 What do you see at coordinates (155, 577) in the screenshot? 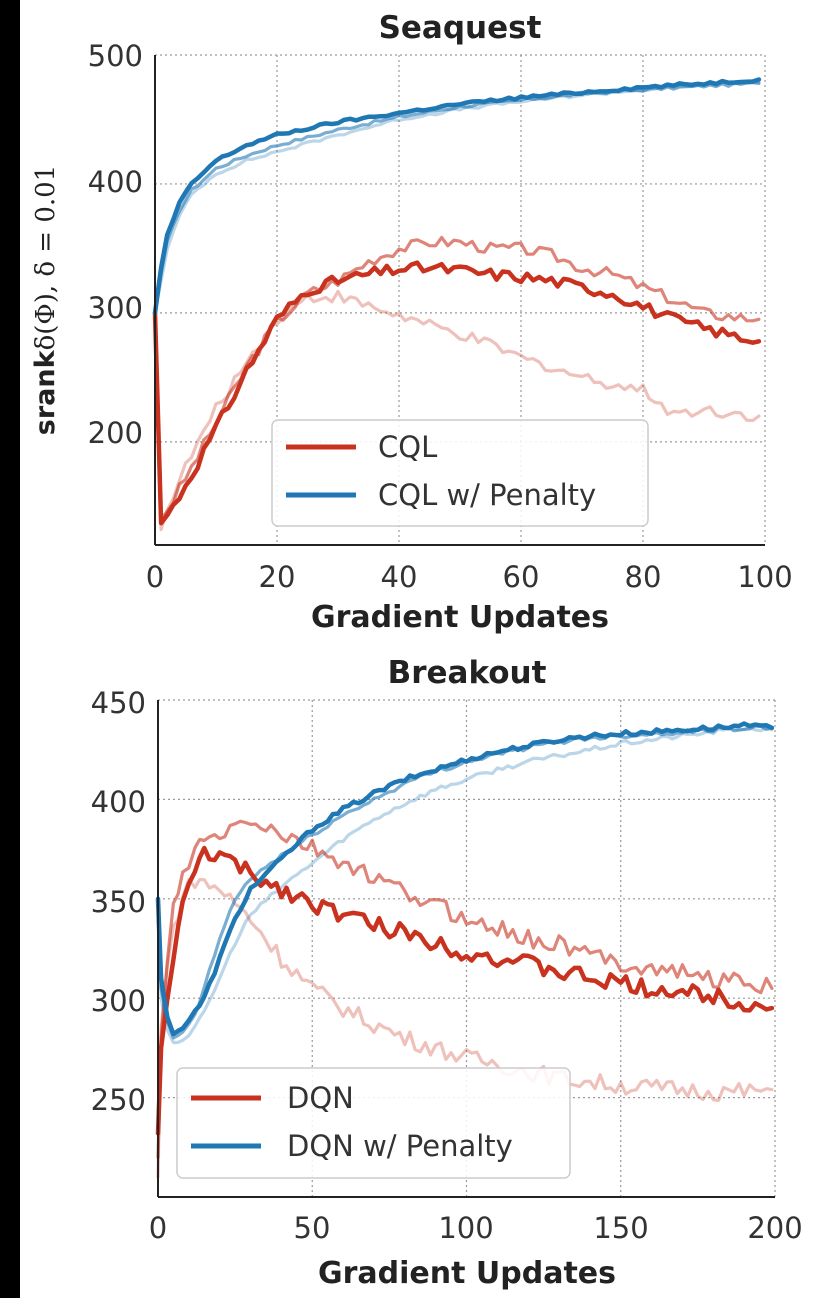
I see `seaquest-x-tick: 0` at bounding box center [155, 577].